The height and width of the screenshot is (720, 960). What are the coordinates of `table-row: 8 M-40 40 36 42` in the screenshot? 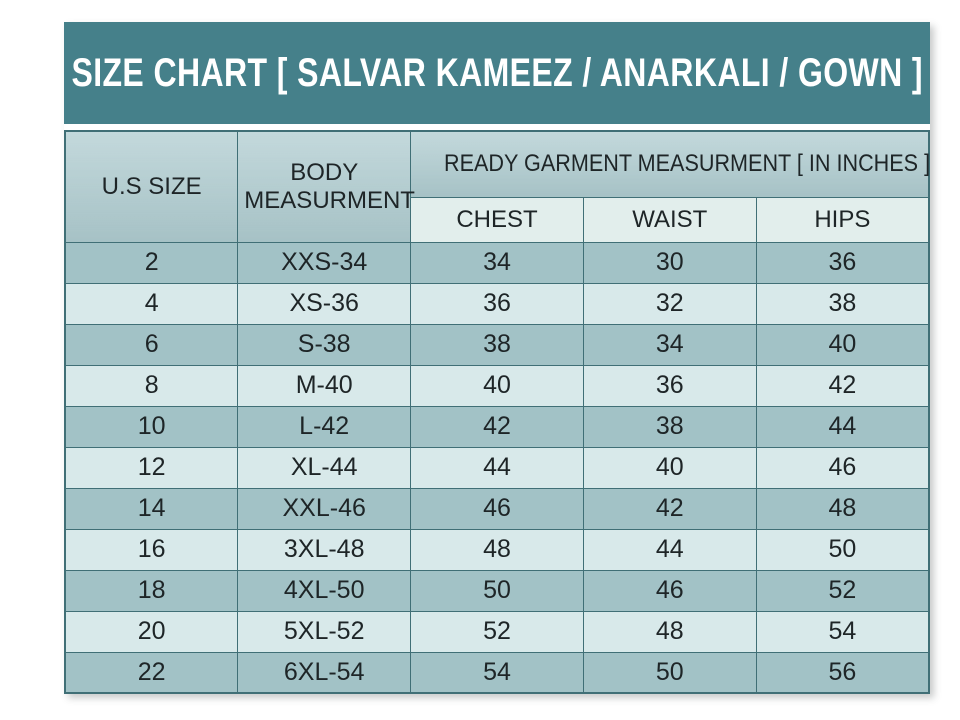 It's located at (497, 385).